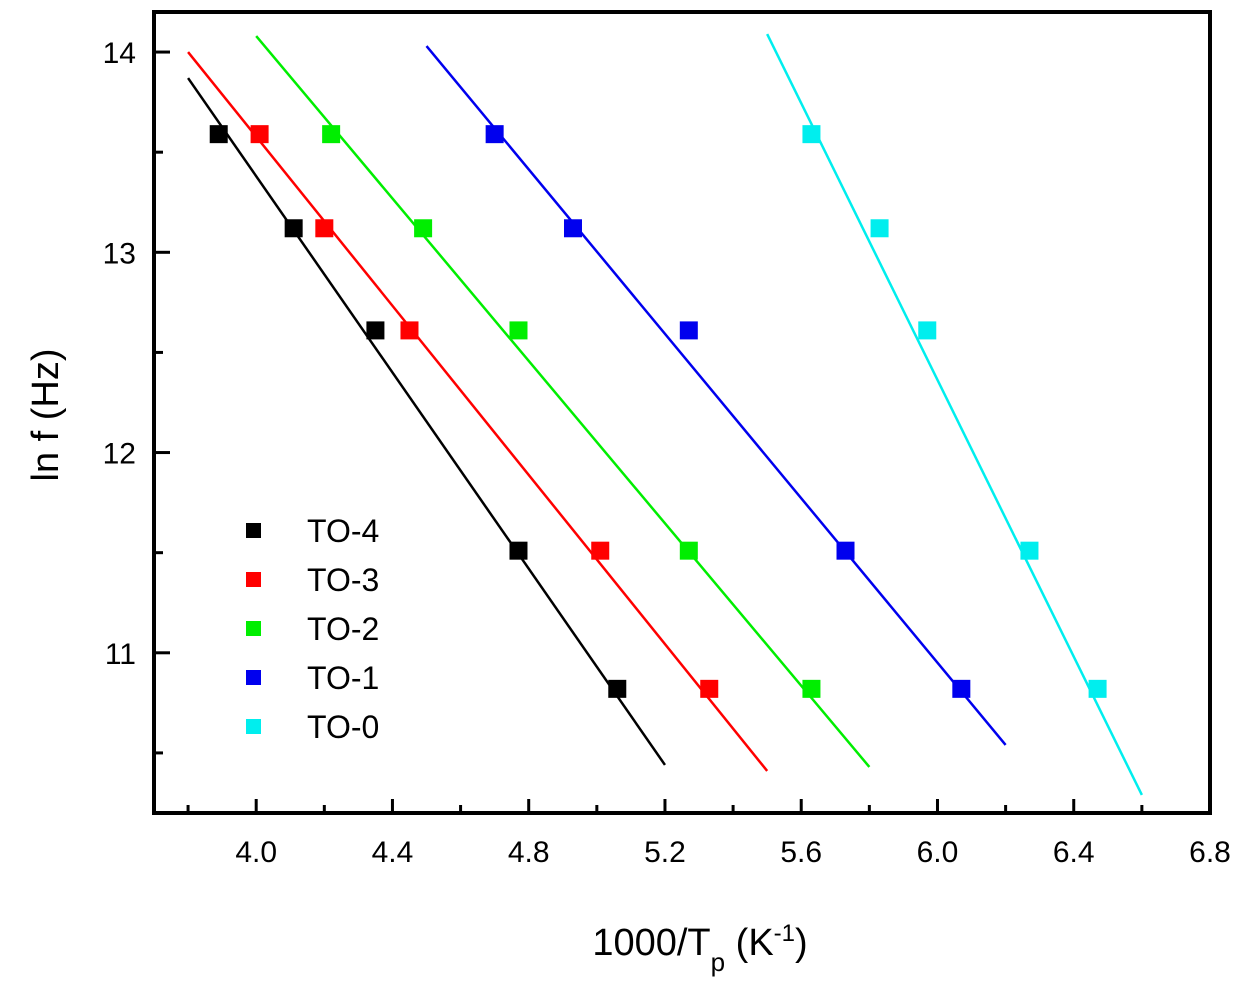  Describe the element at coordinates (119, 53) in the screenshot. I see `y-tick-label: 14` at that location.